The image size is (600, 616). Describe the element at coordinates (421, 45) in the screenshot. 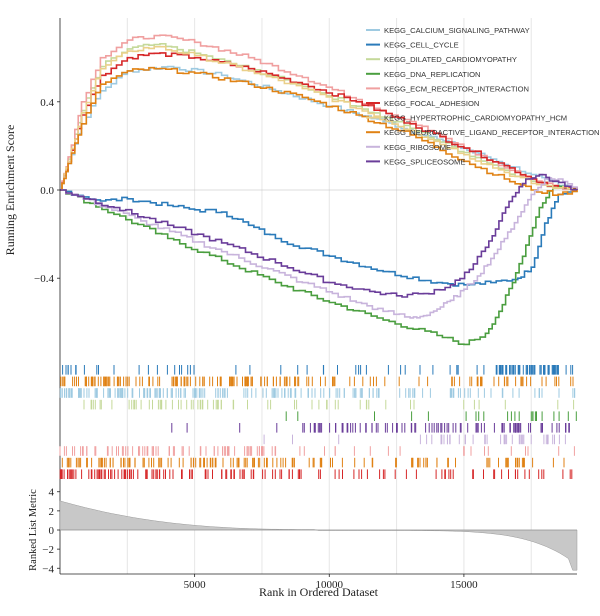

I see `legend-label: KEGG_CELL_CYCLE` at that location.